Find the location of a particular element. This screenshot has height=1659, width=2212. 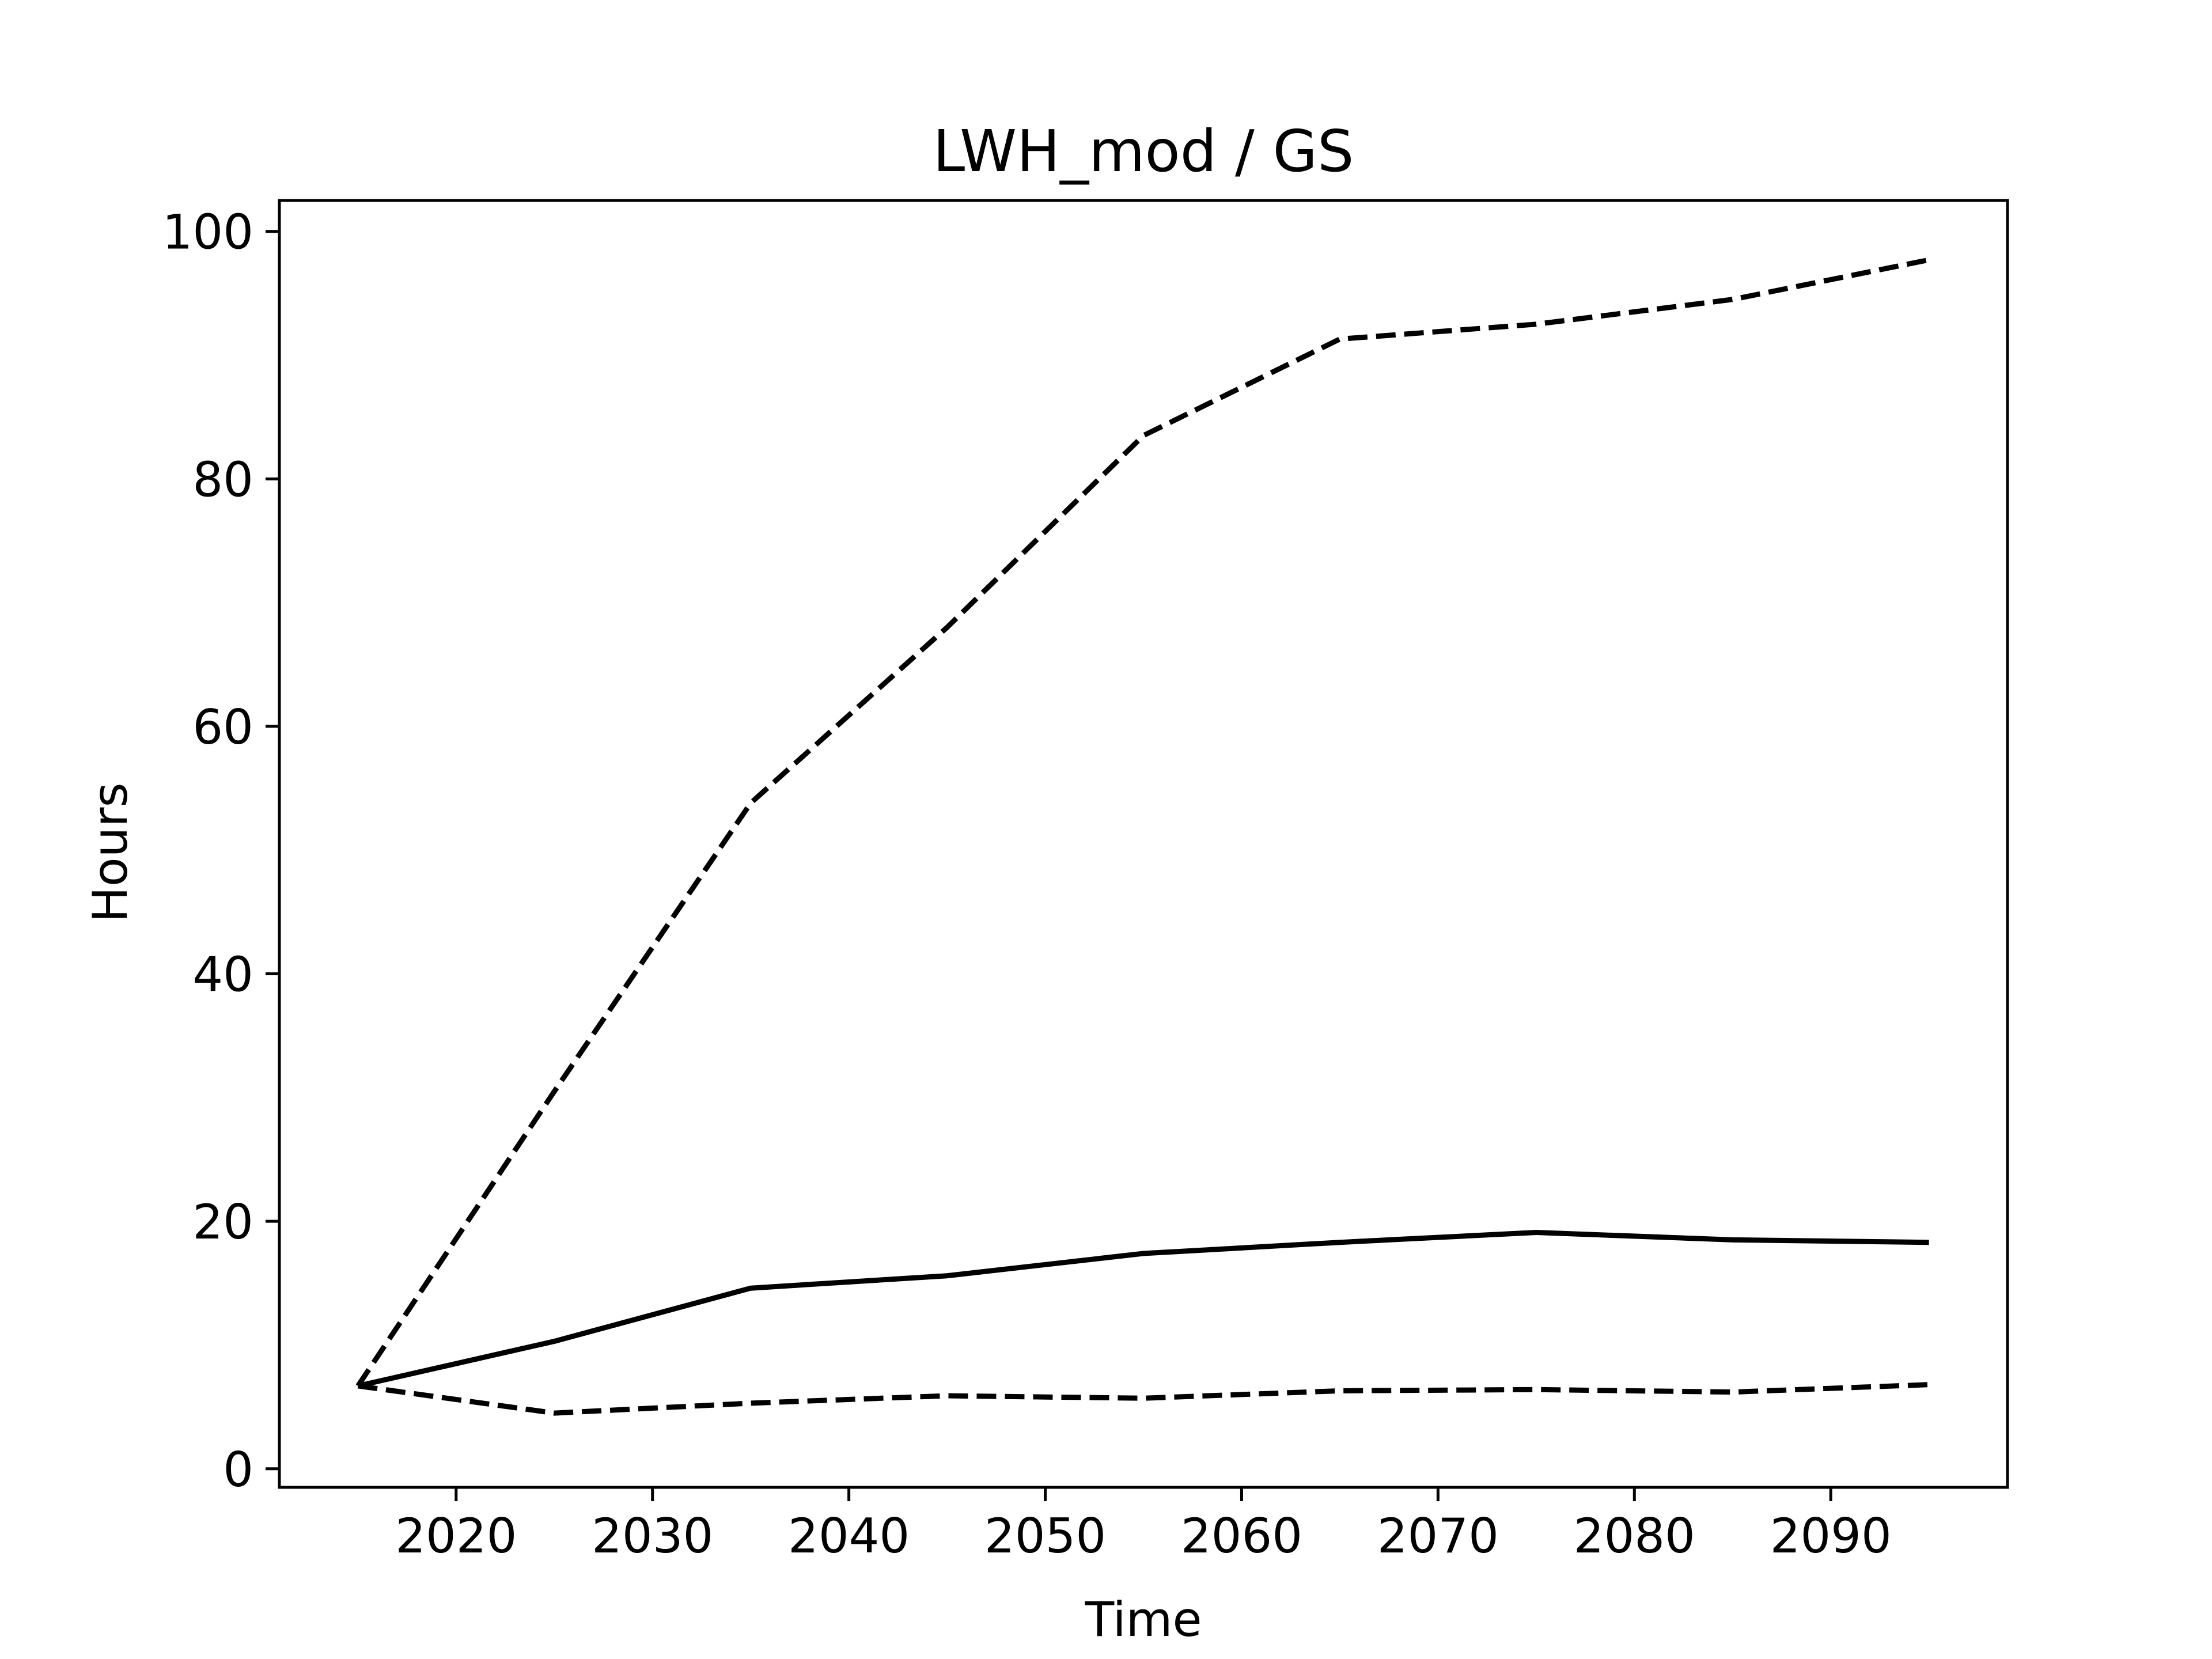

y-tick-label: 60 is located at coordinates (222, 727).